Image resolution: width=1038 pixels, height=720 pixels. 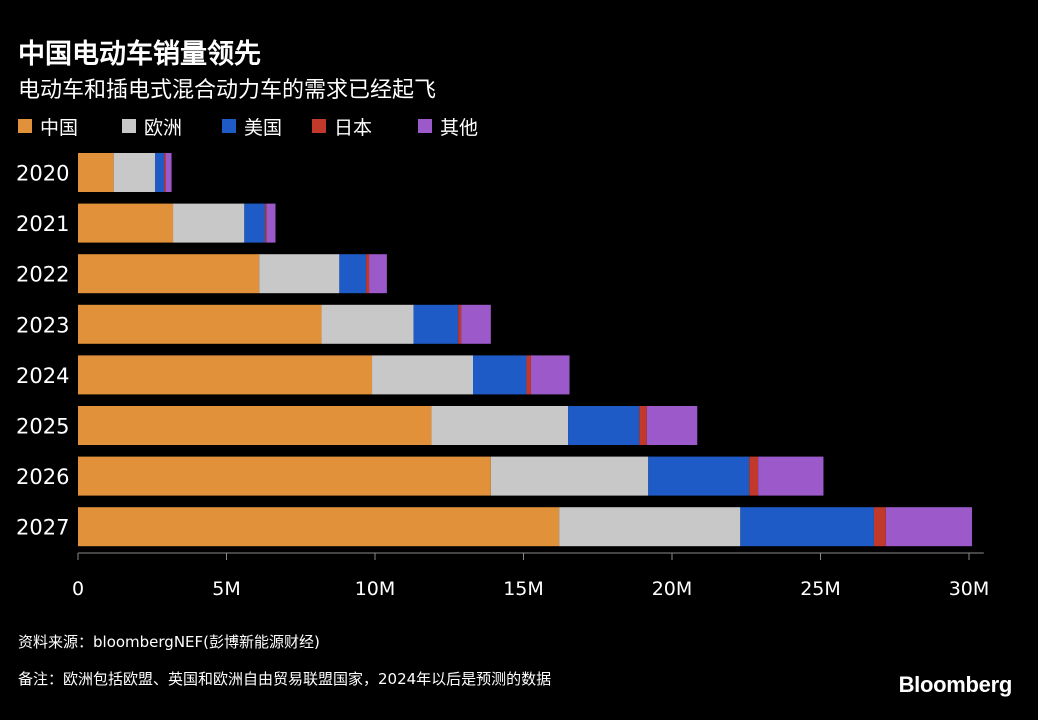 What do you see at coordinates (353, 127) in the screenshot?
I see `legend-label-japan: 日本` at bounding box center [353, 127].